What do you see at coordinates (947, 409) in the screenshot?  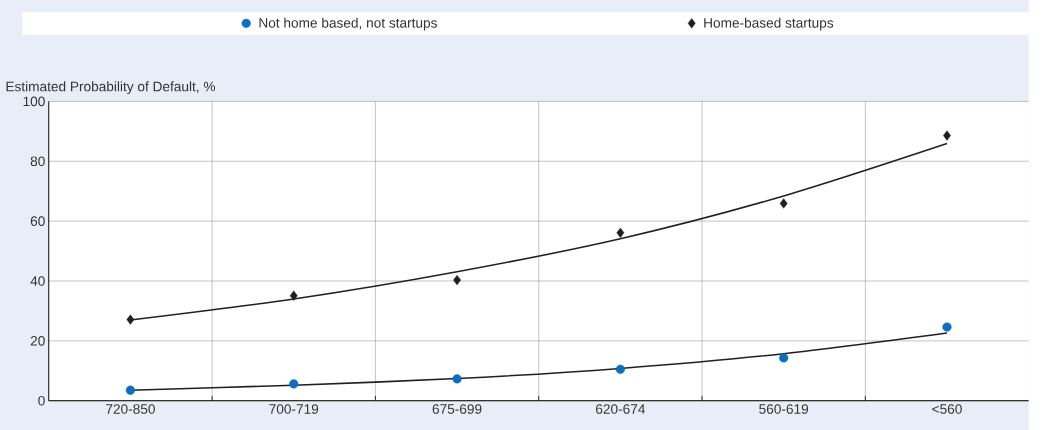 I see `x-tick-label: <560` at bounding box center [947, 409].